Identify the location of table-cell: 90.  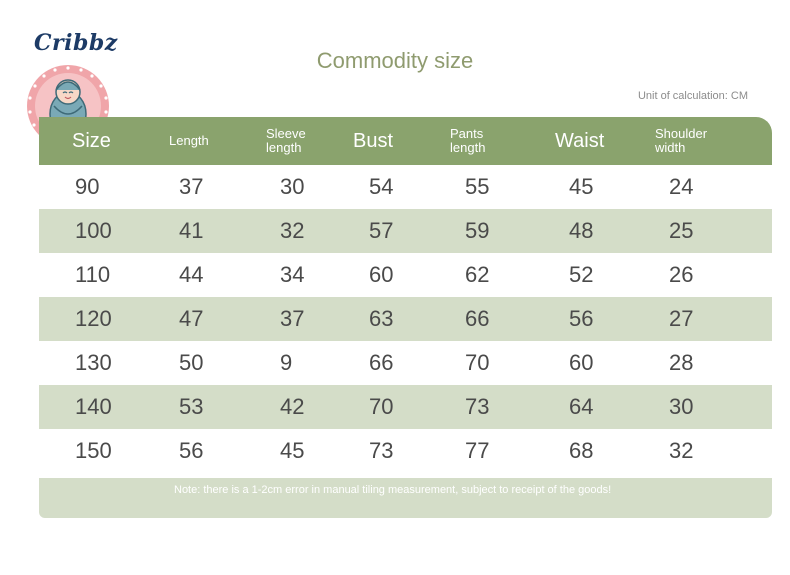
(87, 186).